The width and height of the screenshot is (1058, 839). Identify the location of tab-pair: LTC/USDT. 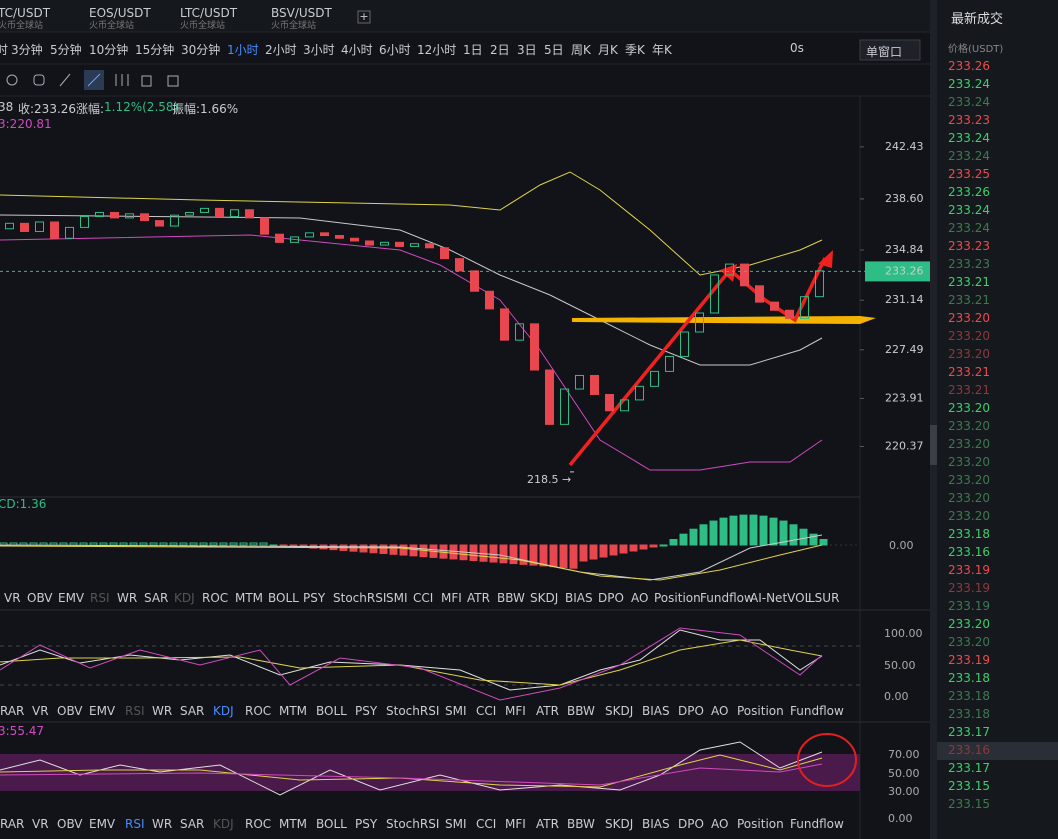
(209, 13).